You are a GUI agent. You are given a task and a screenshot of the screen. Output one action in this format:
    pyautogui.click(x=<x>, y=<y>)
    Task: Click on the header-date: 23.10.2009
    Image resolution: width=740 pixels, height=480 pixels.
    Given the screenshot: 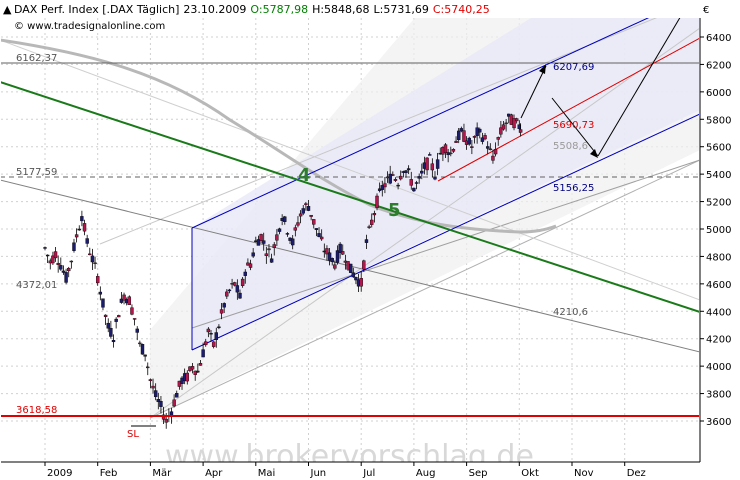 What is the action you would take?
    pyautogui.click(x=214, y=9)
    